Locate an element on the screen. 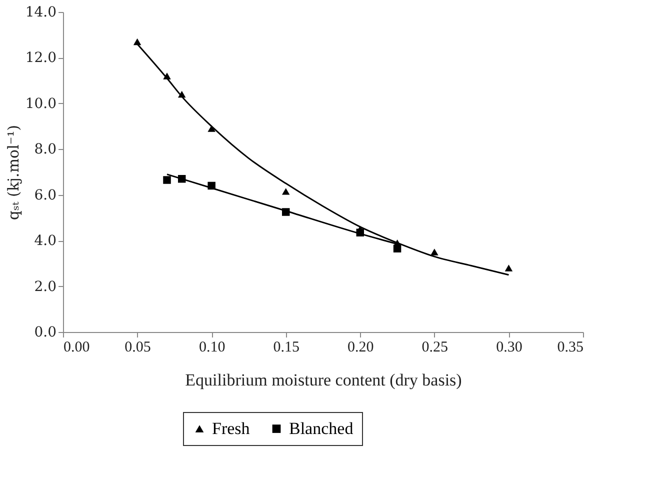 The image size is (667, 479). x-axis-title: Equilibrium moisture content (dry basis) is located at coordinates (323, 380).